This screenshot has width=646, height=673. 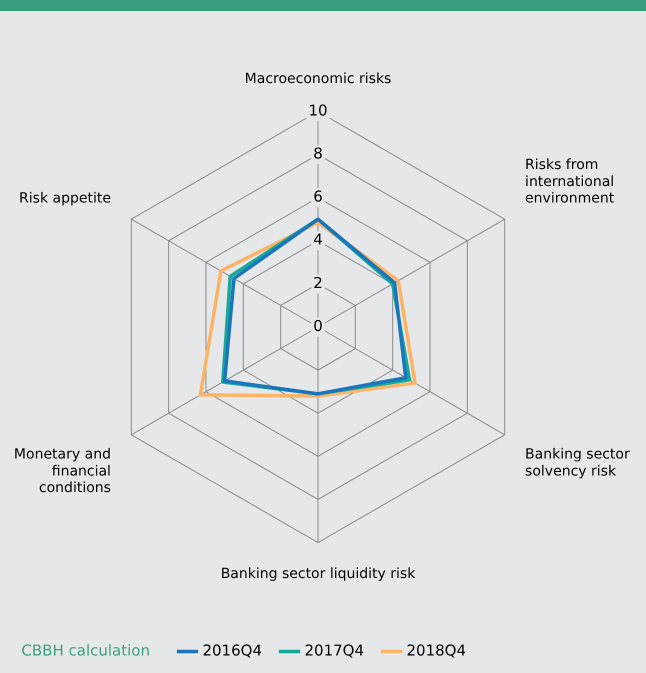 I want to click on legend-label: 2016Q4, so click(x=232, y=650).